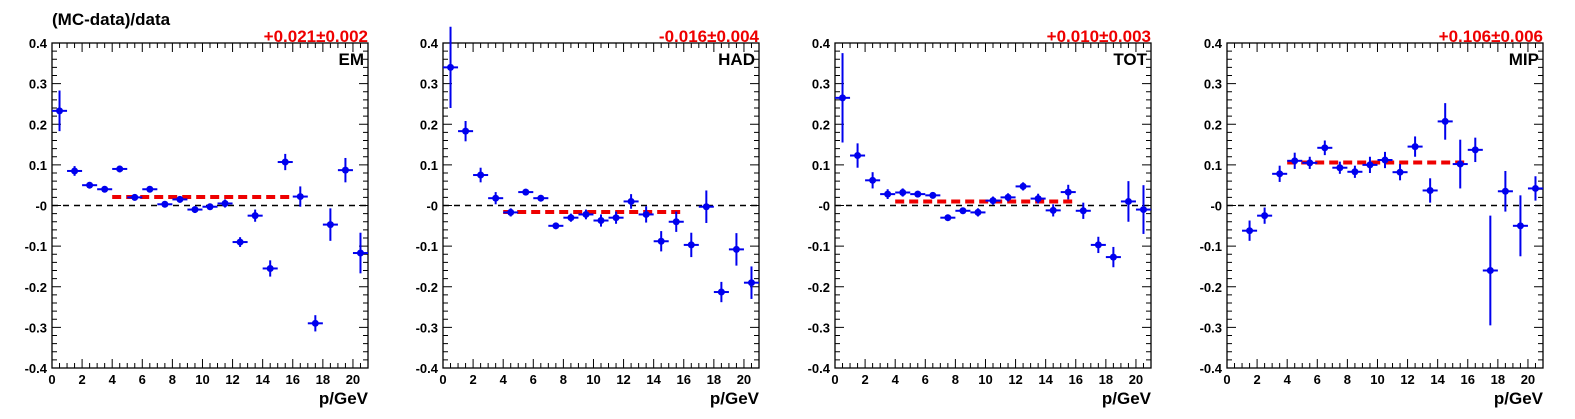  I want to click on fit-result-text: +0.021±0.002, so click(316, 36).